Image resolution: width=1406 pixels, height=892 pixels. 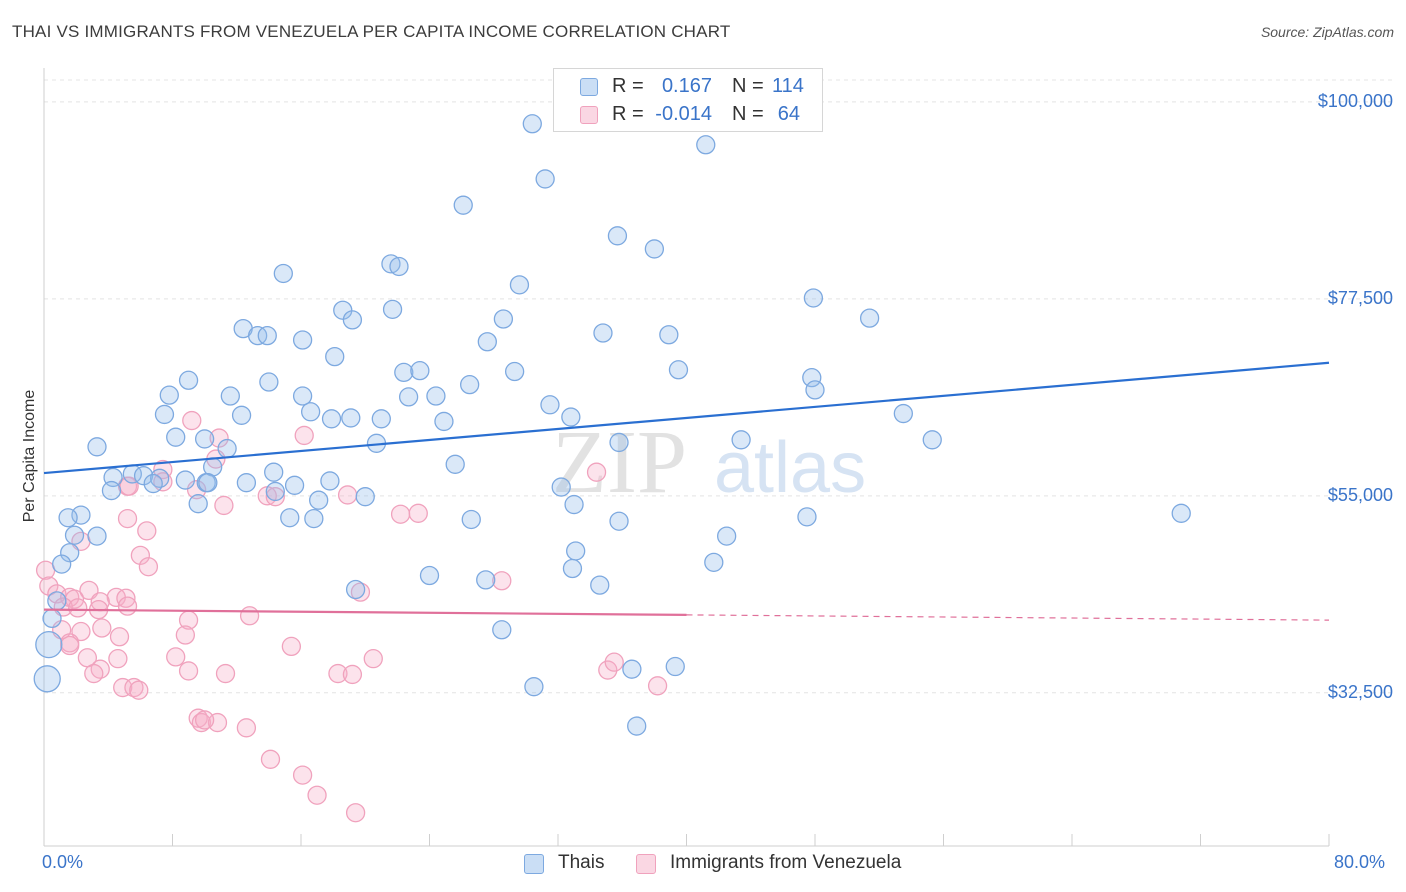 What do you see at coordinates (688, 115) in the screenshot?
I see `stats-row-venezuela: R = -0.014 N = 64` at bounding box center [688, 115].